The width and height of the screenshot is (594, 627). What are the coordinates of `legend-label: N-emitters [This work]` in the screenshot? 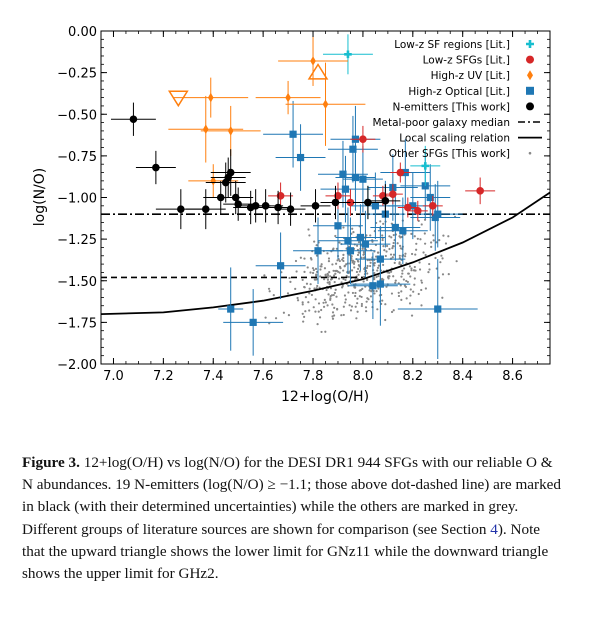 It's located at (451, 107).